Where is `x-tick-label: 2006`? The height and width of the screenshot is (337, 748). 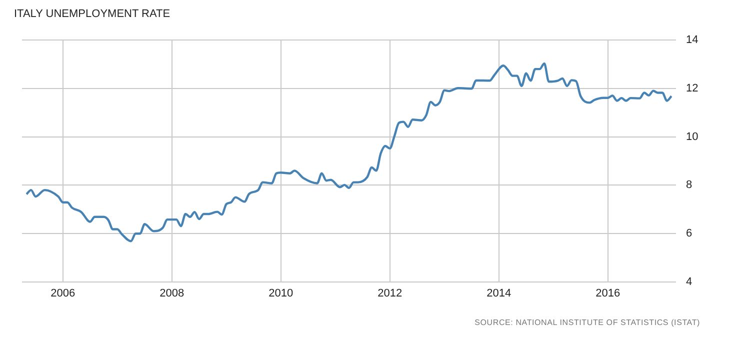
x-tick-label: 2006 is located at coordinates (63, 294).